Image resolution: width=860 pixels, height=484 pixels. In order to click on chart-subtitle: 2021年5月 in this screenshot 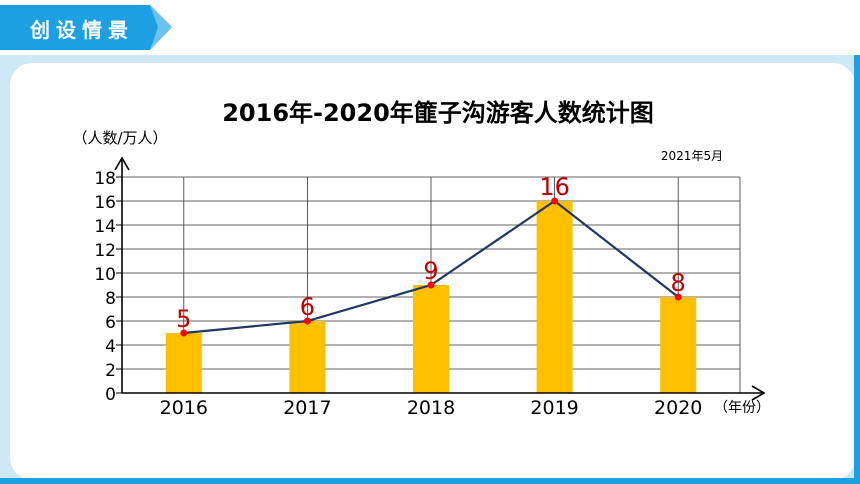, I will do `click(692, 156)`.